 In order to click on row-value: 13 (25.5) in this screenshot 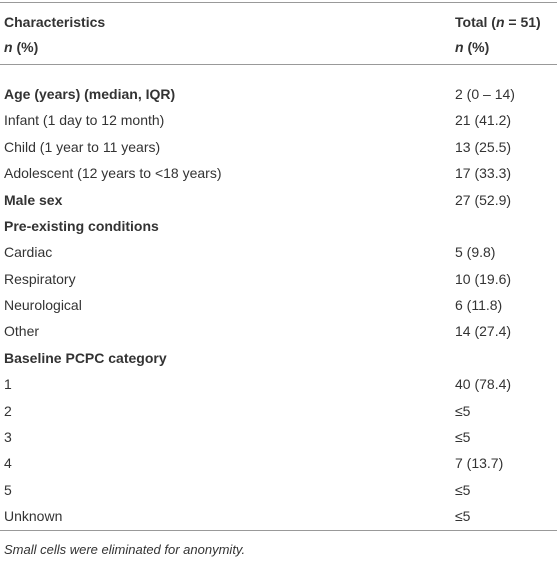, I will do `click(483, 146)`.